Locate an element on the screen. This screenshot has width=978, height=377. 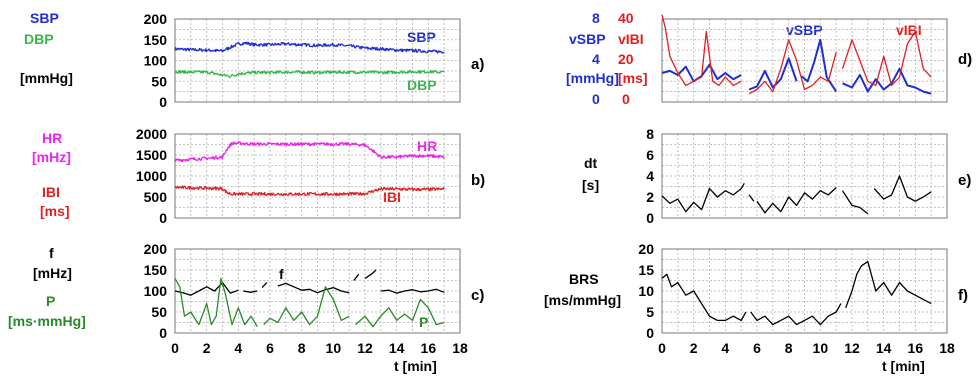
series-line-dbp is located at coordinates (309, 74).